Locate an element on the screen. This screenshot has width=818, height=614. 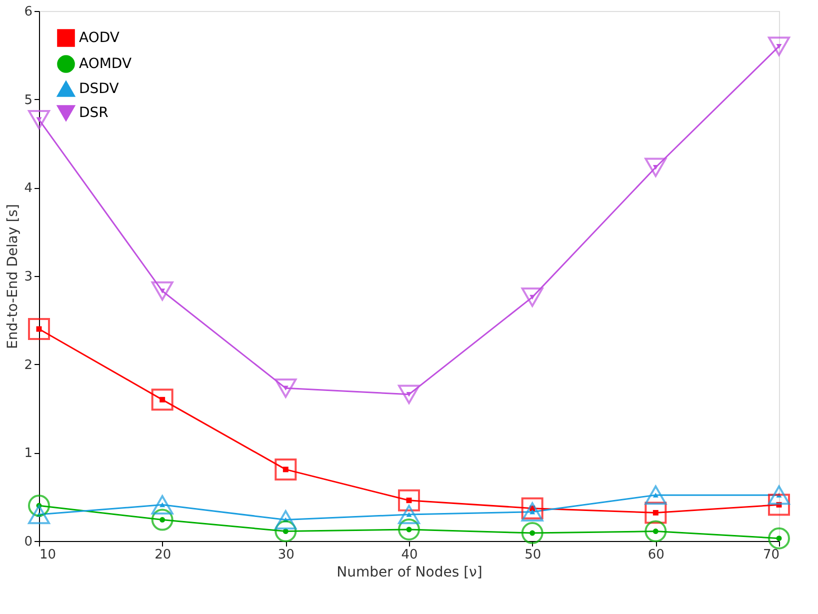
legend-label: AOMDV is located at coordinates (105, 64).